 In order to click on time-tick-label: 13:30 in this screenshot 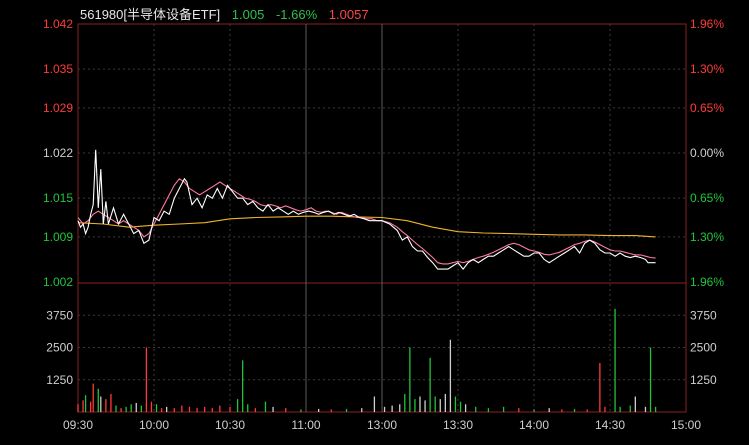, I will do `click(458, 425)`.